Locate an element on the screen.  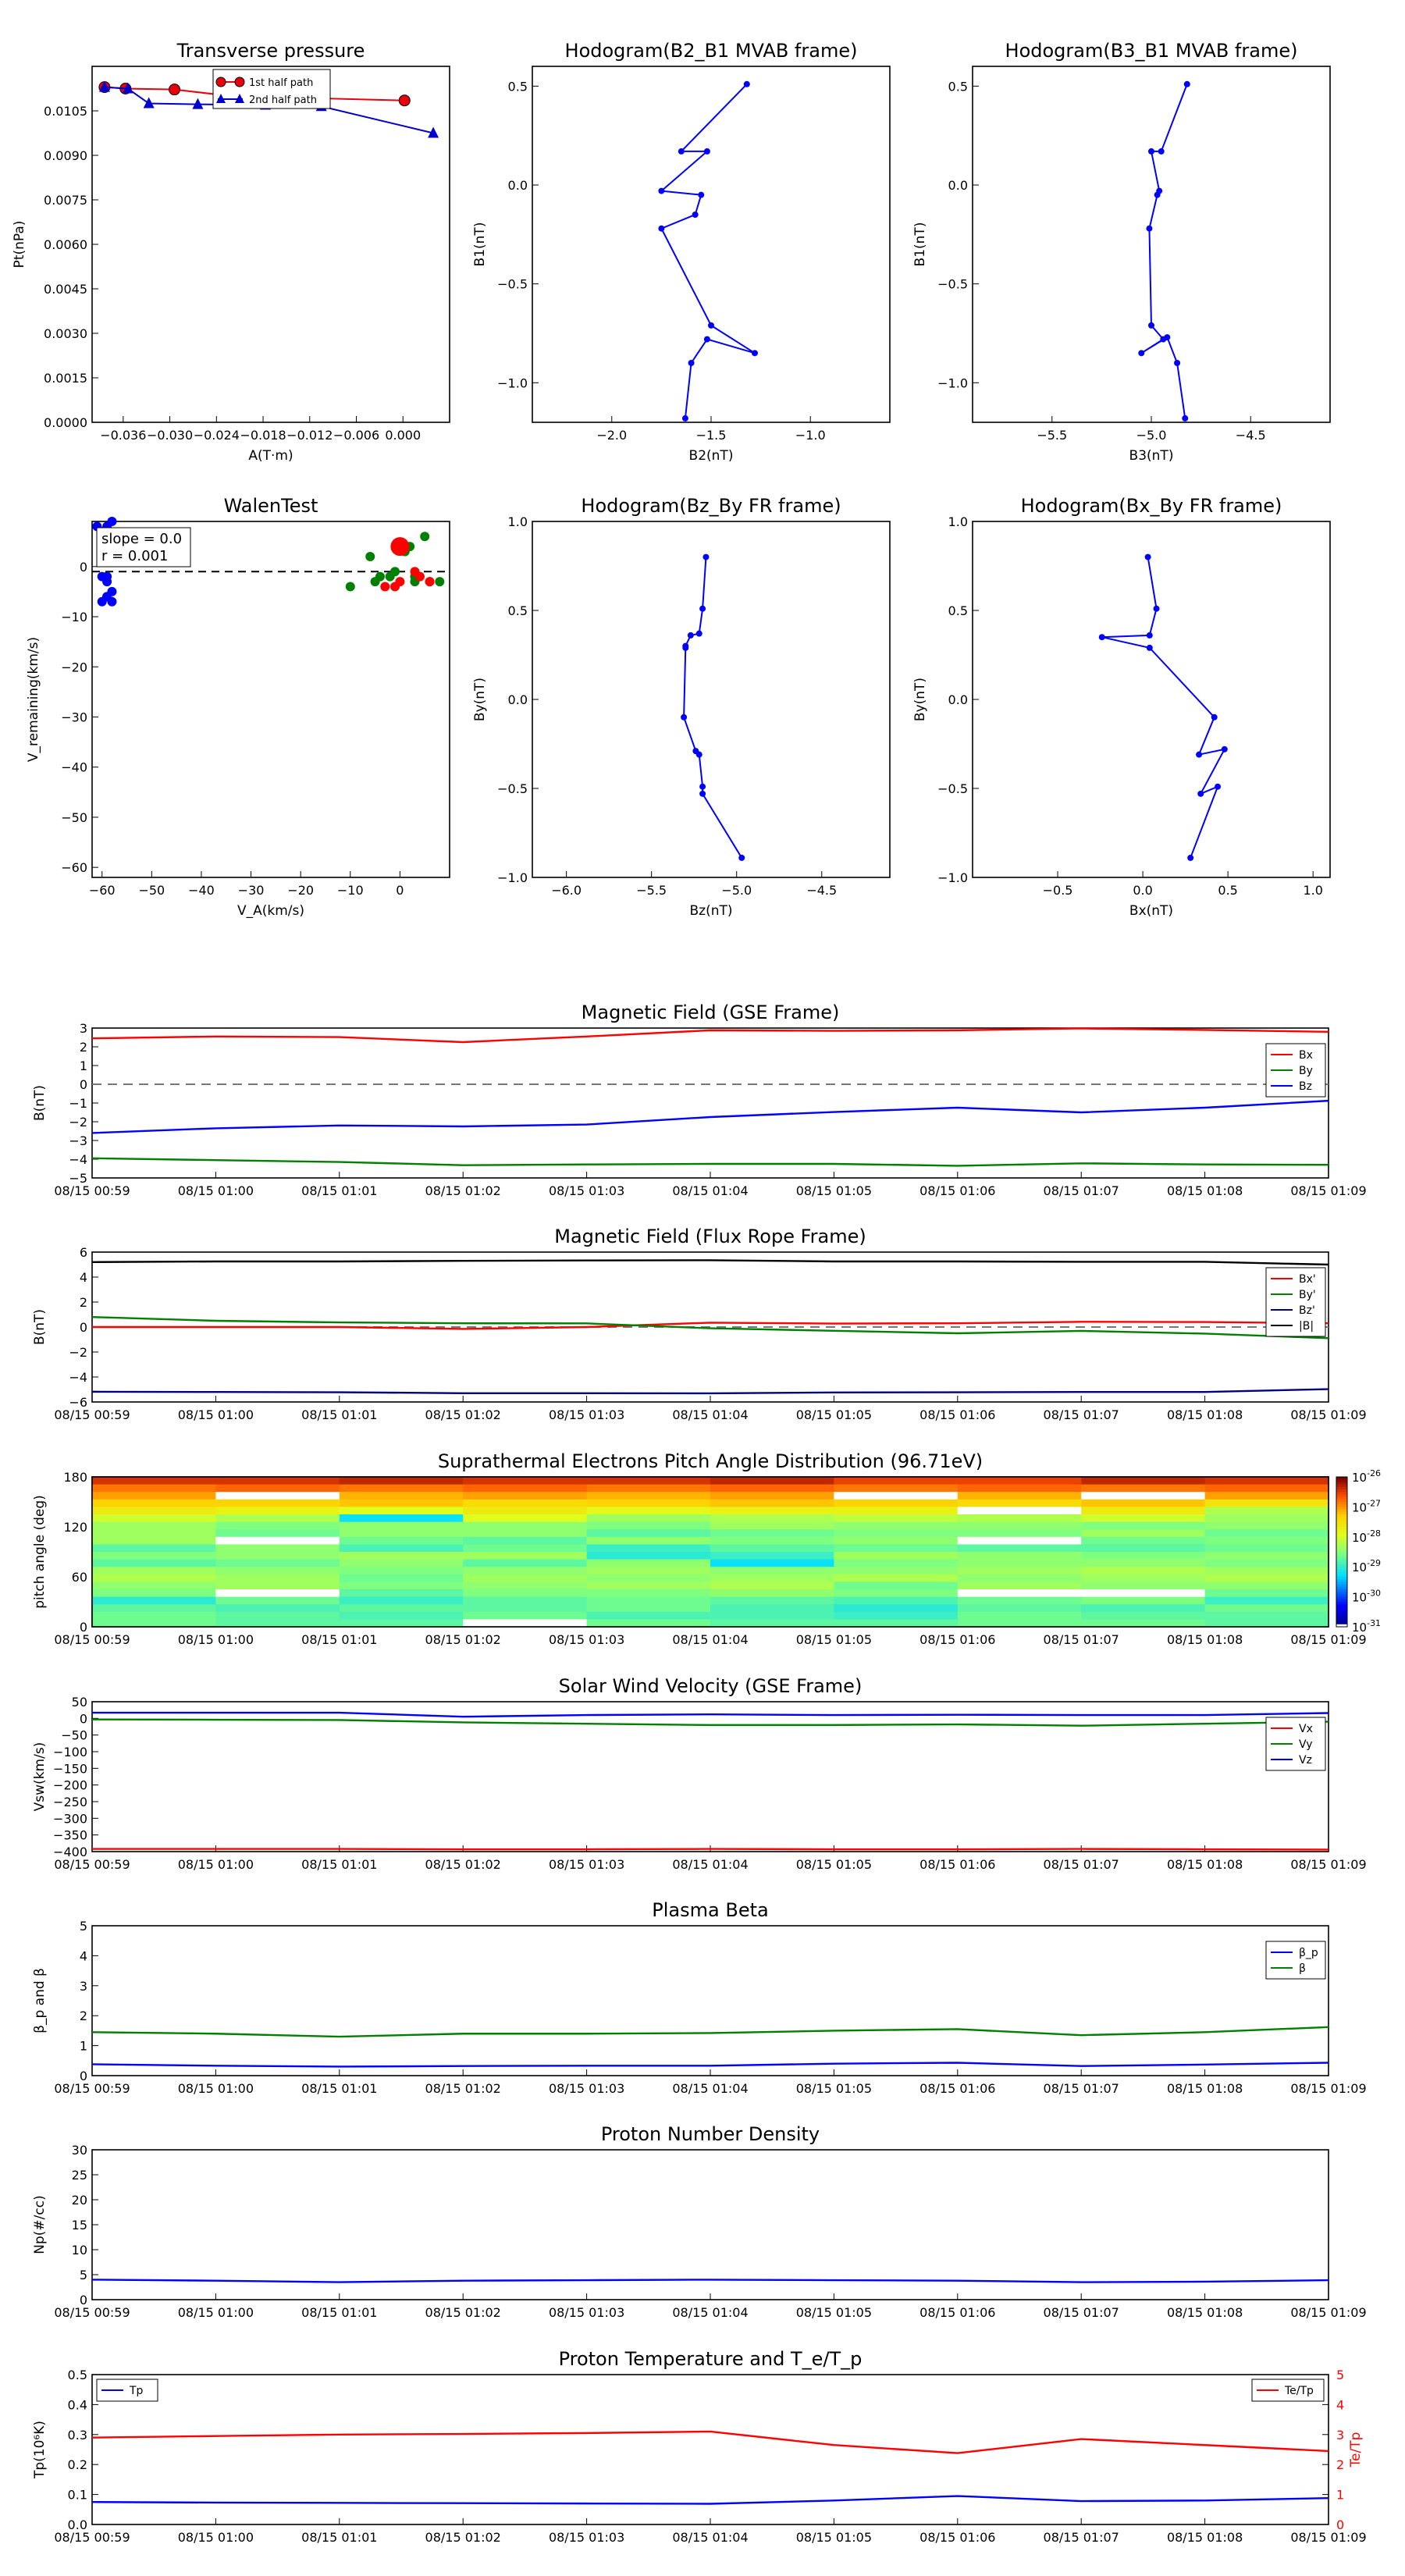
beta-xtick-label: 08/15 01:03 is located at coordinates (586, 2088).